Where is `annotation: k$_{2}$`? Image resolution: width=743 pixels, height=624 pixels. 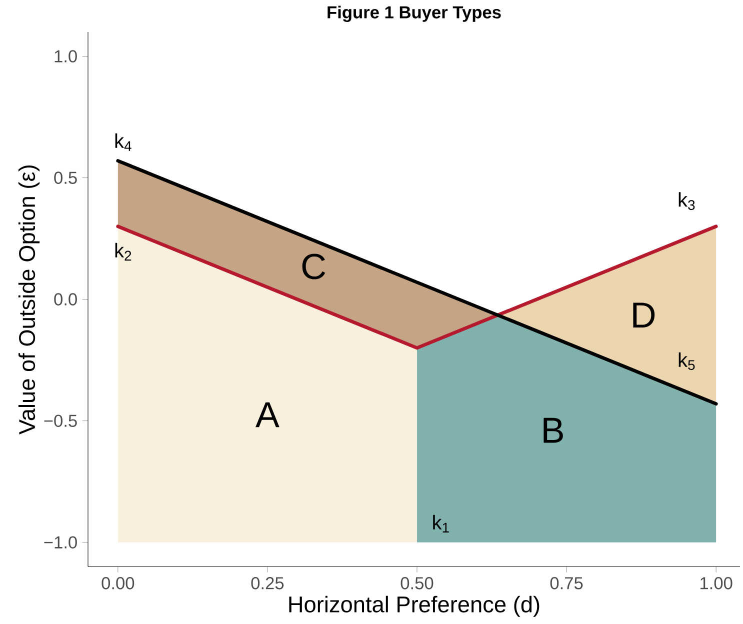
annotation: k$_{2}$ is located at coordinates (123, 251).